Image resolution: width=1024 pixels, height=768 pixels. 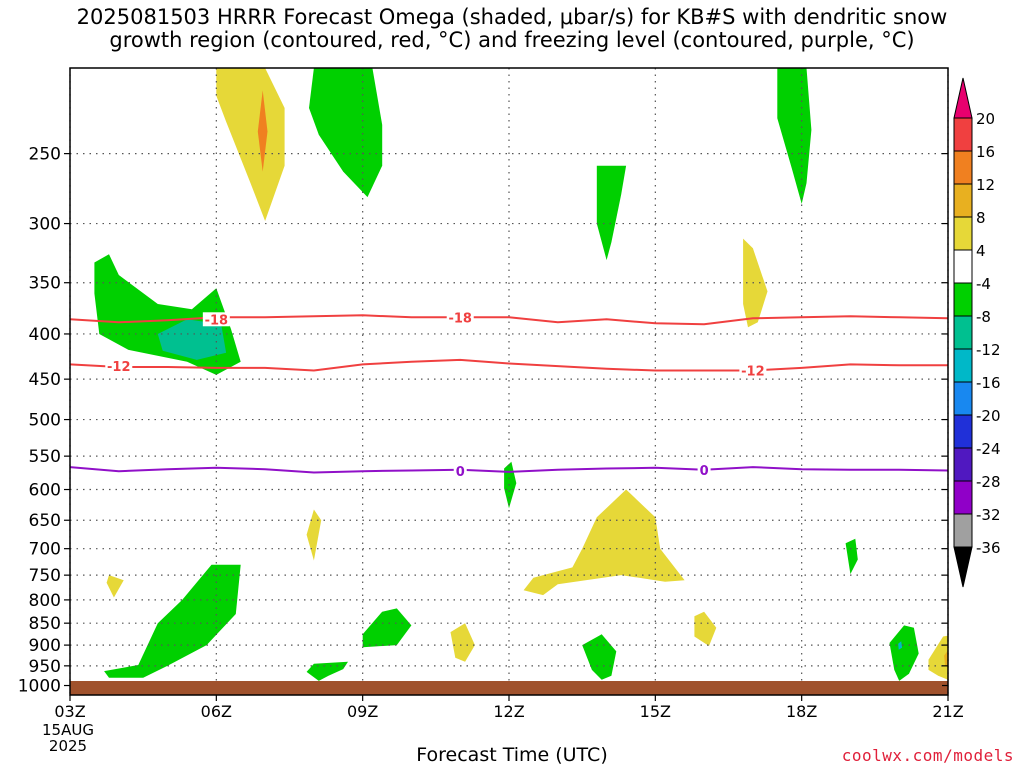 I want to click on colorbar-label--4: -4, so click(x=983, y=284).